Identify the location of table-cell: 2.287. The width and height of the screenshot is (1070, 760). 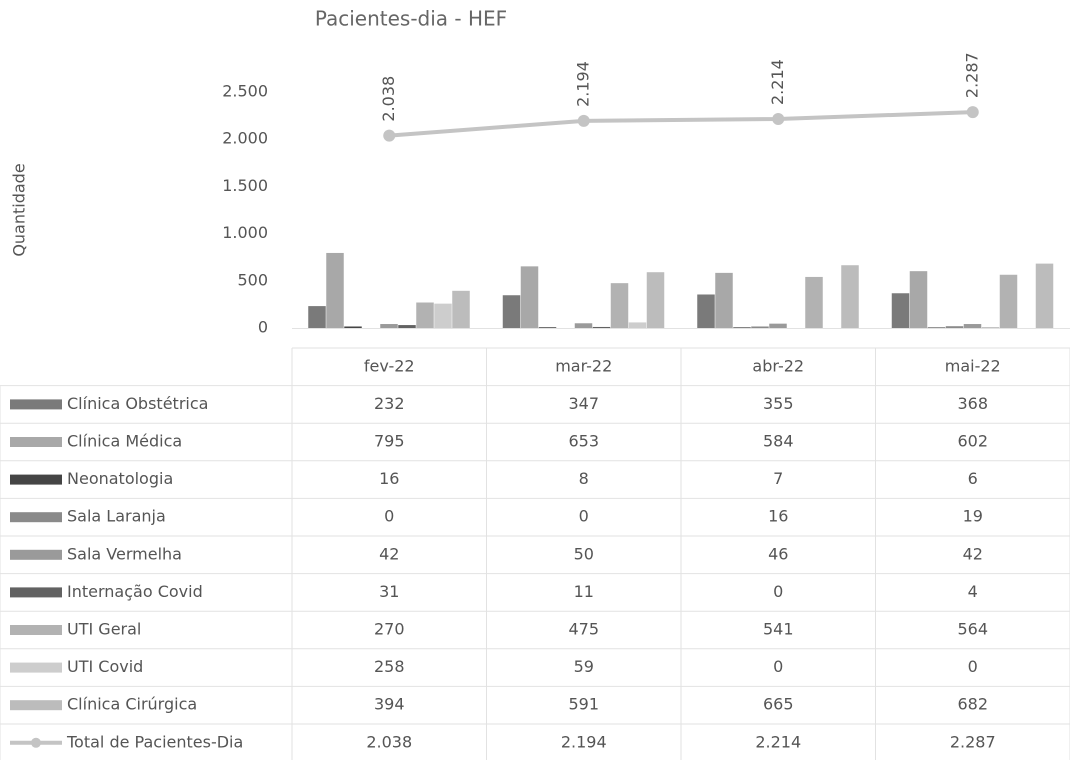
(973, 741).